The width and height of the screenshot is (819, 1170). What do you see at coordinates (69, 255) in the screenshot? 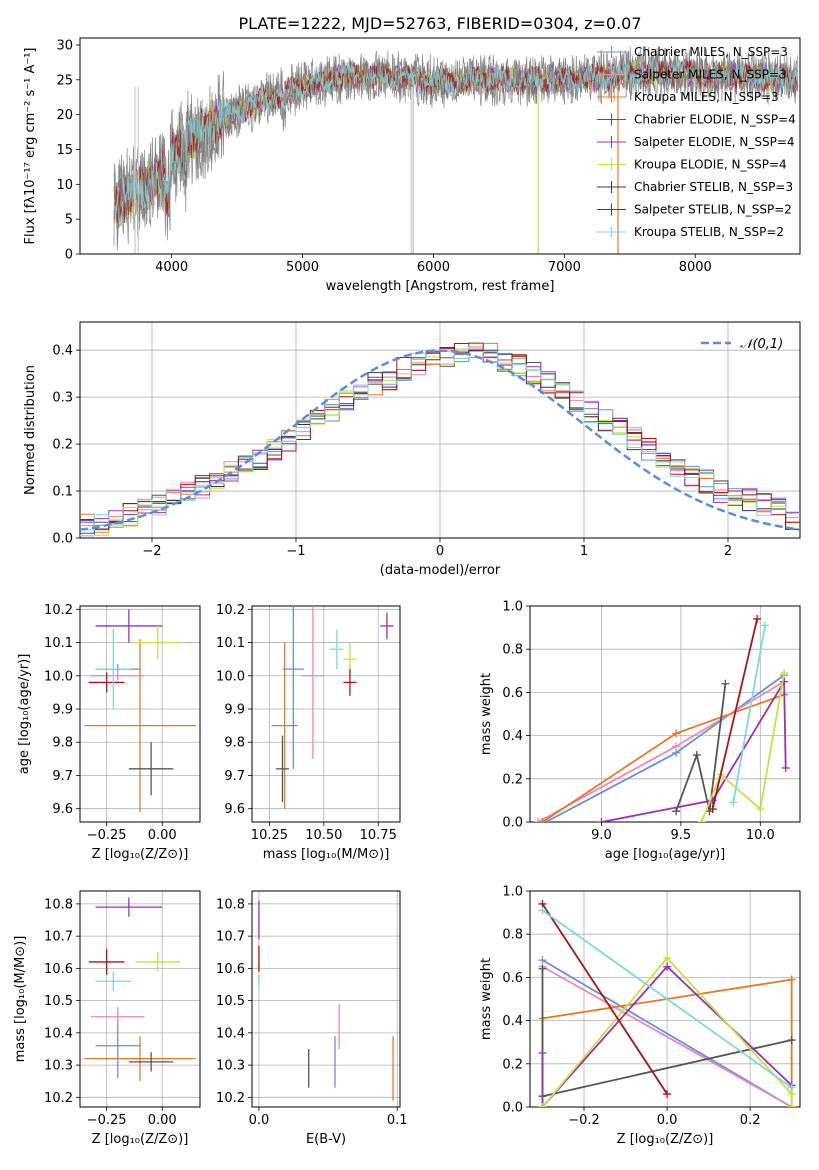
I see `spectrum-ytick-label-0: 0` at bounding box center [69, 255].